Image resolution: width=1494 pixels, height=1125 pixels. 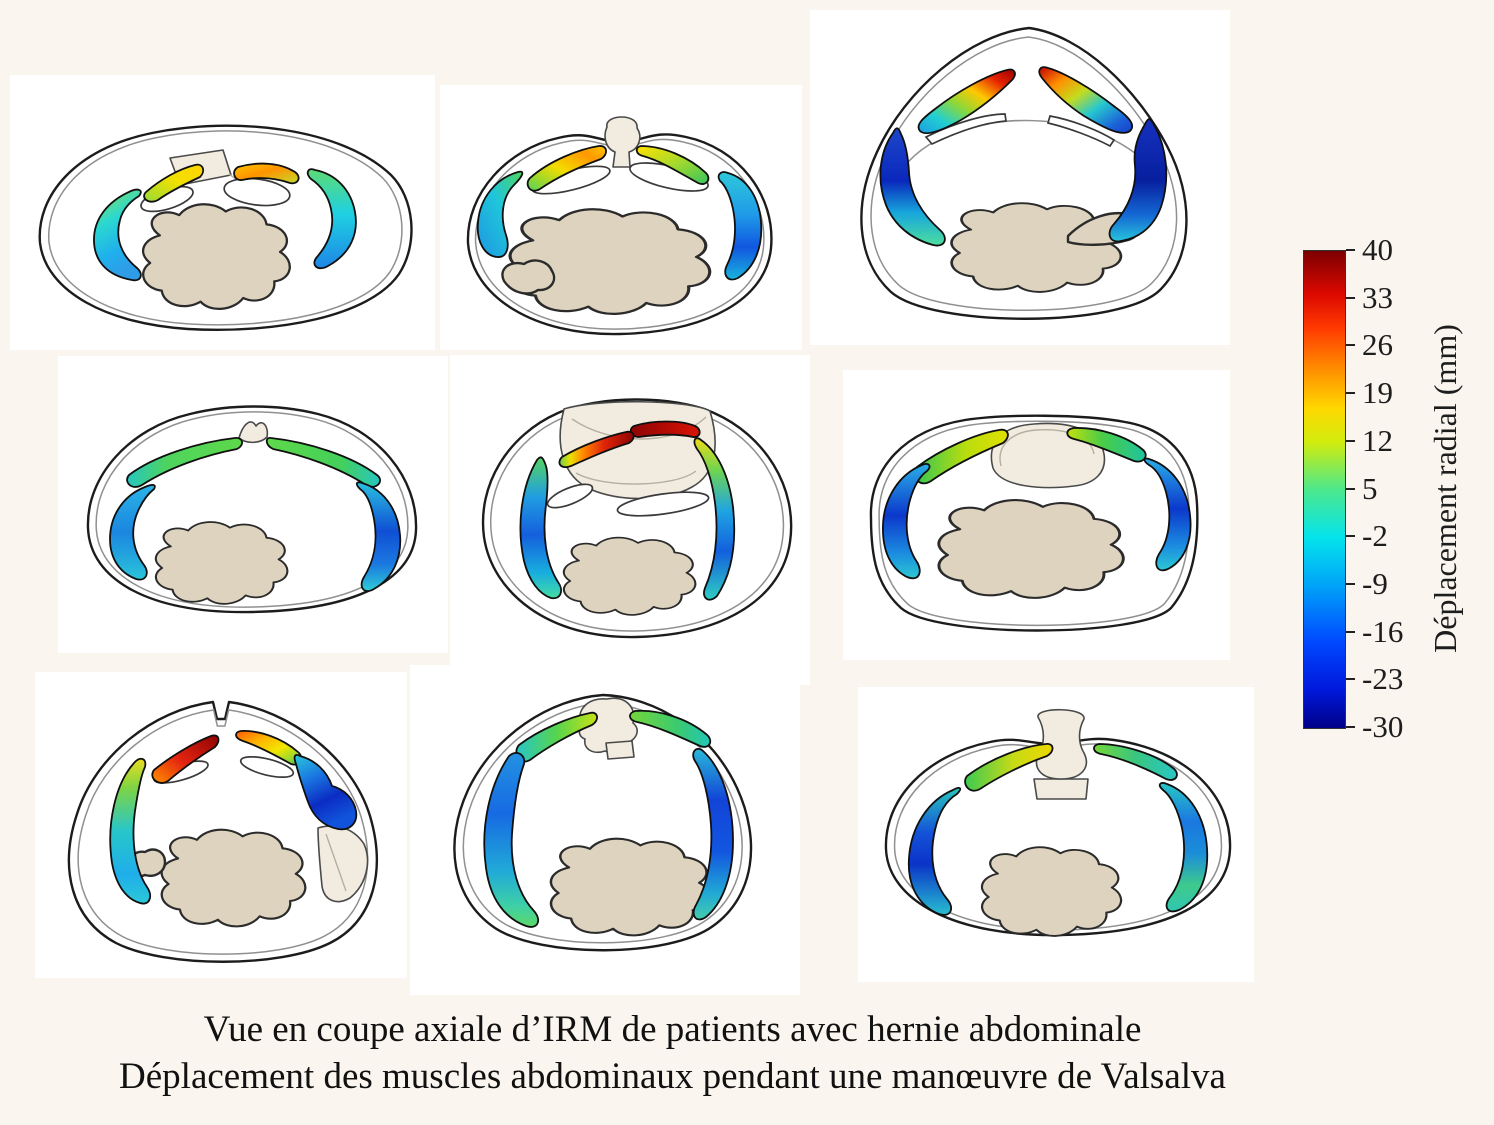 I want to click on mri-panel-r2c1, so click(x=253, y=504).